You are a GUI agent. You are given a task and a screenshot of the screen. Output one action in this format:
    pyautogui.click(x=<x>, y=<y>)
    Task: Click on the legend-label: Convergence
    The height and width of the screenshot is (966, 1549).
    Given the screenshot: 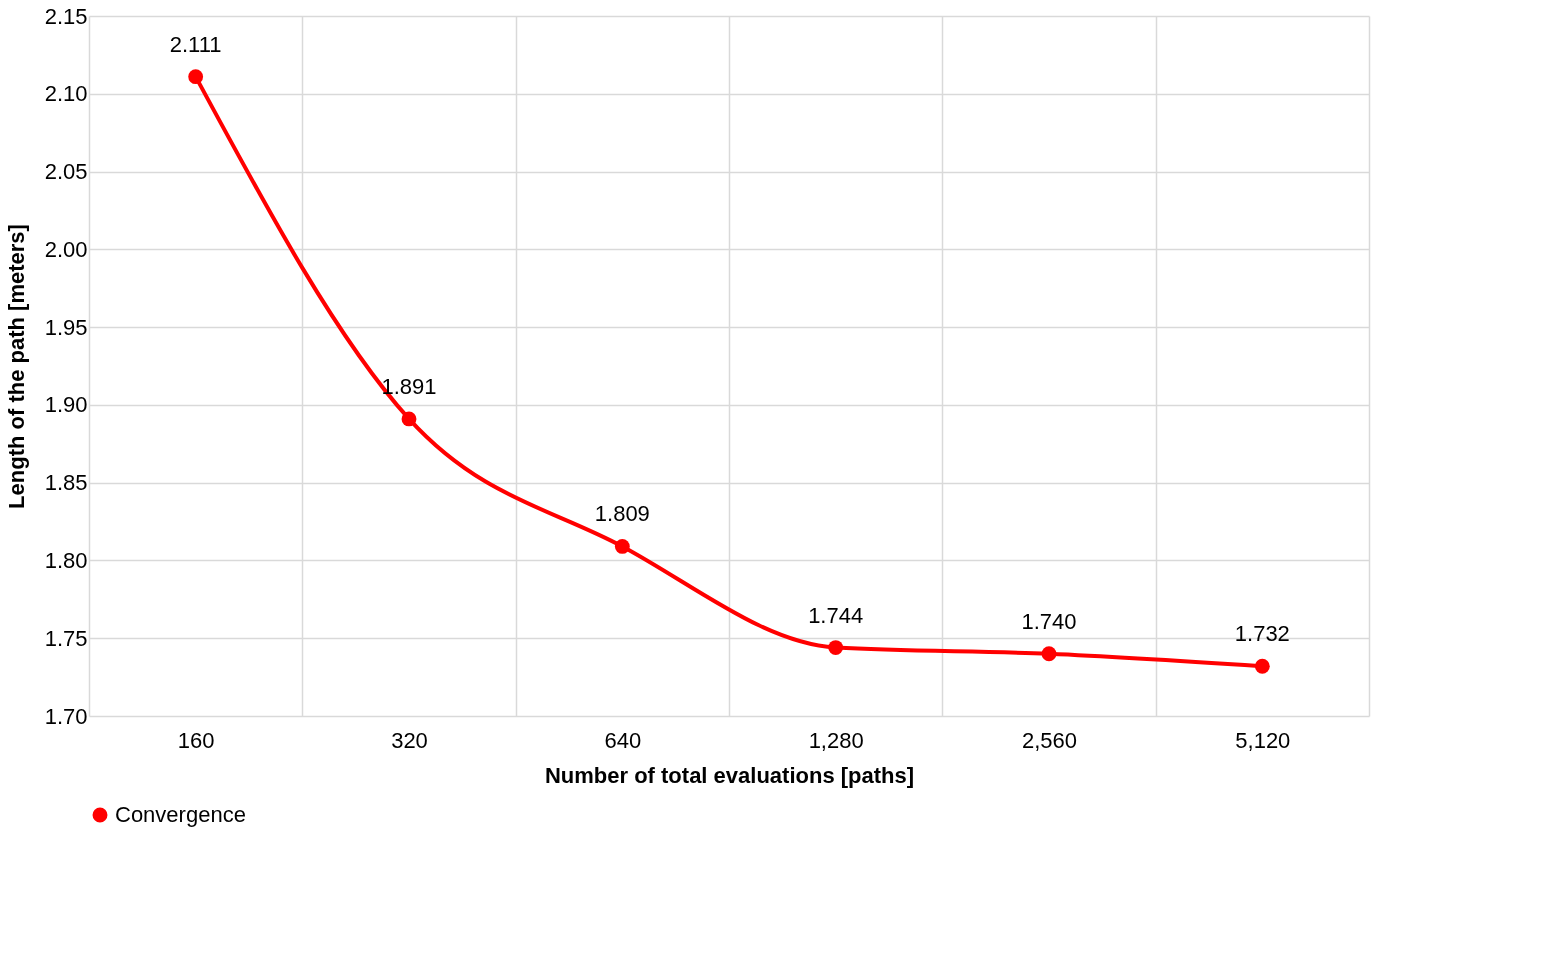 What is the action you would take?
    pyautogui.click(x=180, y=814)
    